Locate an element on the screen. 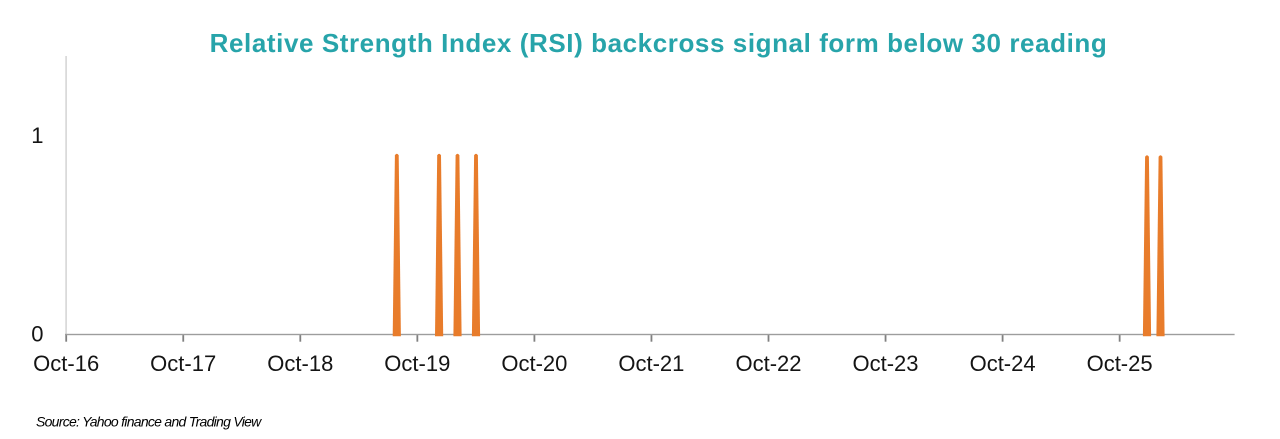 This screenshot has width=1280, height=439. svg-text: Oct-17 is located at coordinates (183, 363).